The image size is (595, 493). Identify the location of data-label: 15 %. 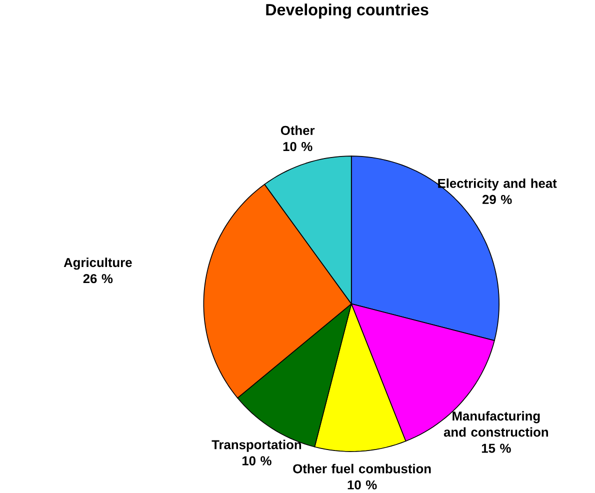
(496, 448).